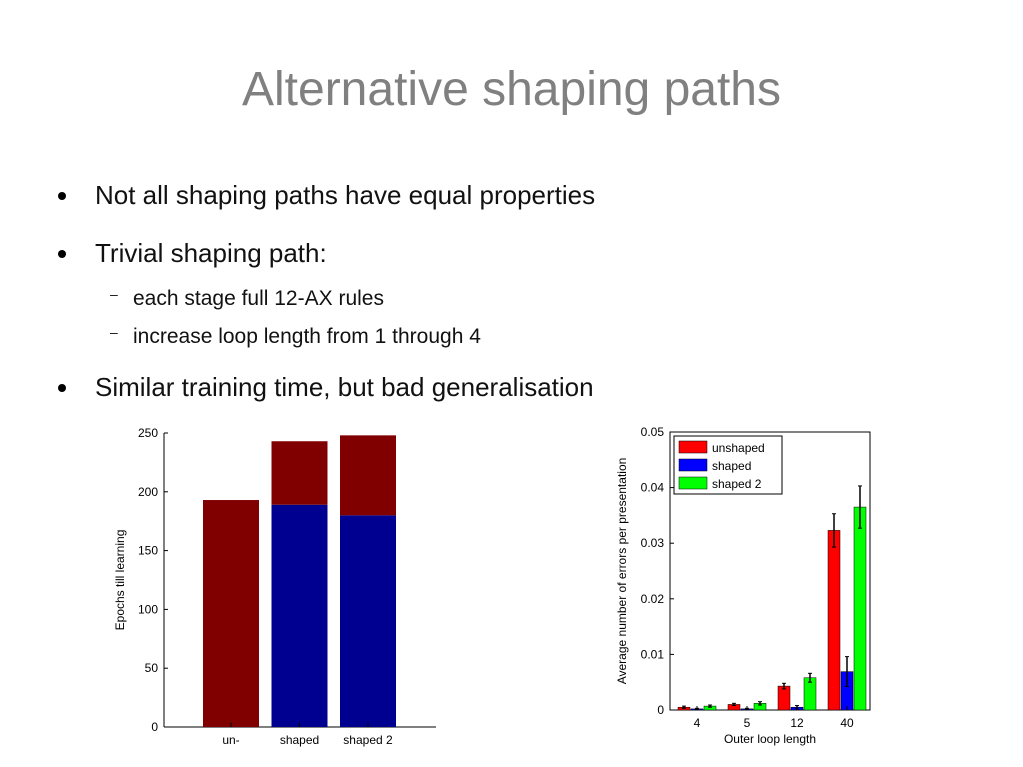  What do you see at coordinates (230, 740) in the screenshot?
I see `x-tick-label: un-` at bounding box center [230, 740].